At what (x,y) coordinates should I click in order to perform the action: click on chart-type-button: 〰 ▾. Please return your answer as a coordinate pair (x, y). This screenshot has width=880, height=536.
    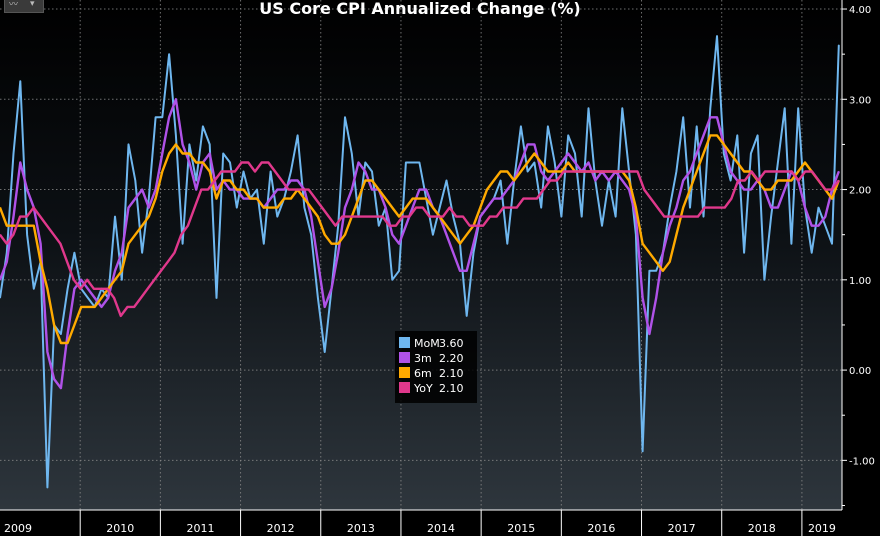
    Looking at the image, I should click on (24, 6).